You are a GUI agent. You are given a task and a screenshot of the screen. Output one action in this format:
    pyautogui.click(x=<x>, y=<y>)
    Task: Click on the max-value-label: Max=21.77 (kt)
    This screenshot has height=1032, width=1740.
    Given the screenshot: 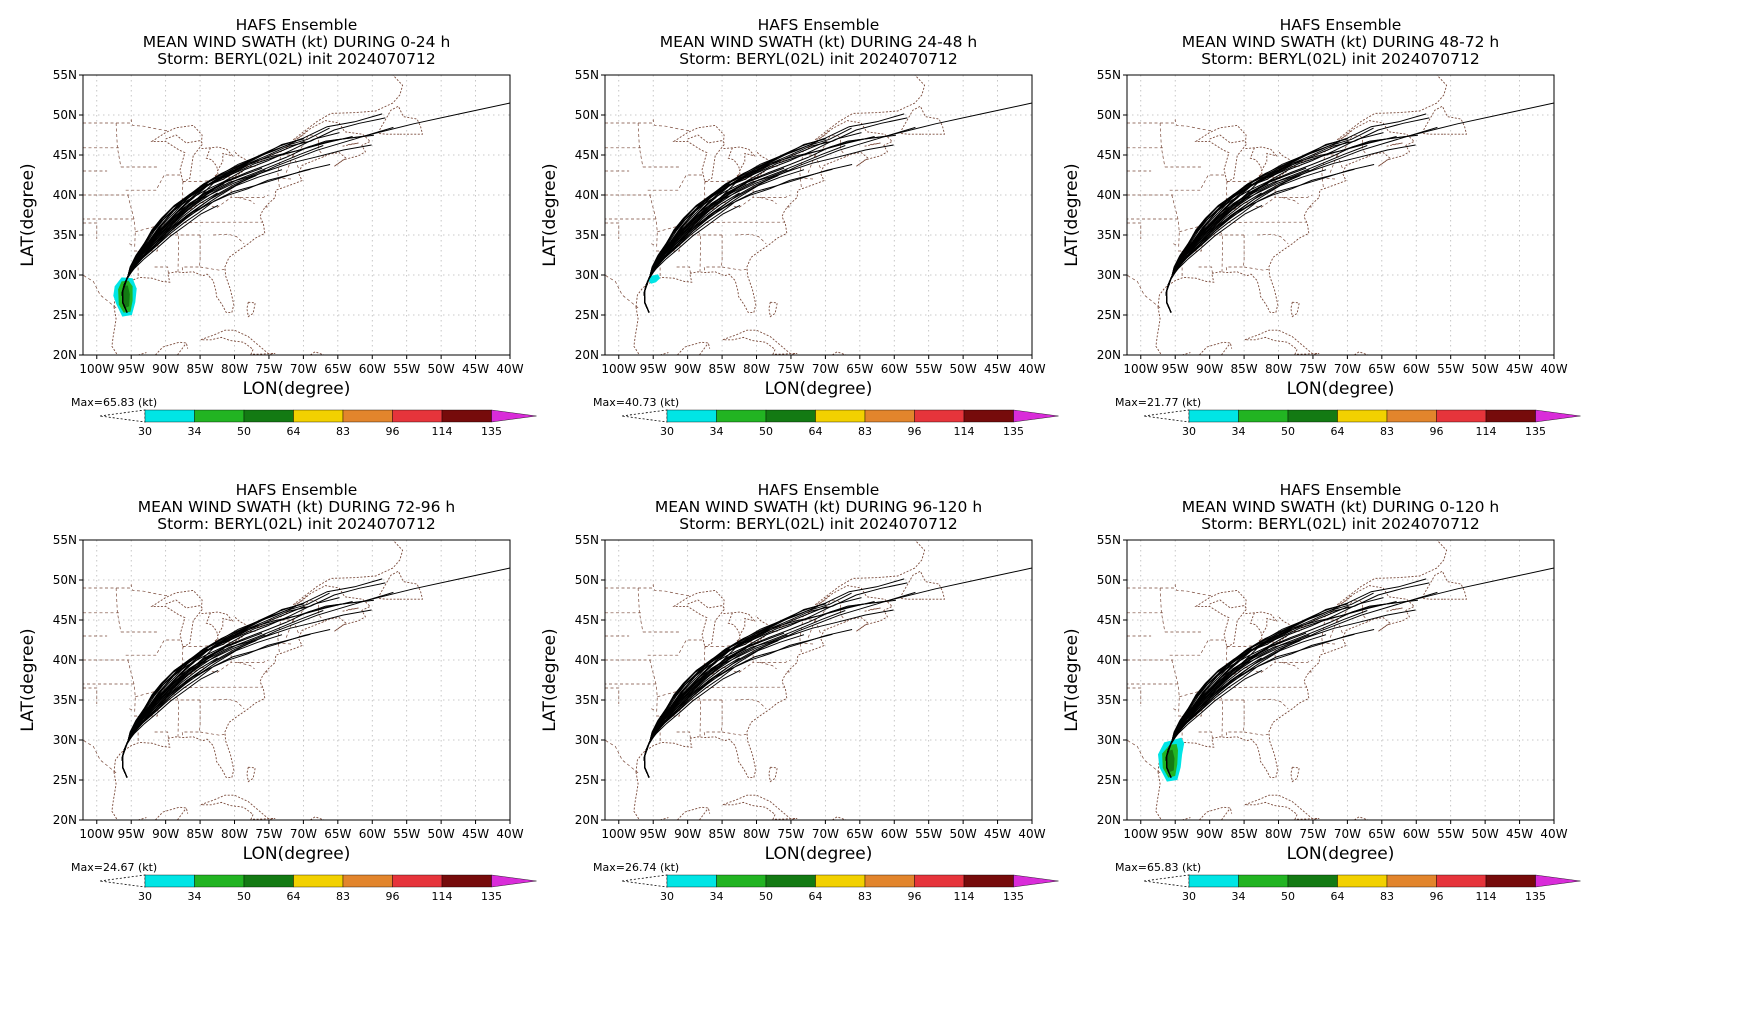 What is the action you would take?
    pyautogui.click(x=1158, y=402)
    